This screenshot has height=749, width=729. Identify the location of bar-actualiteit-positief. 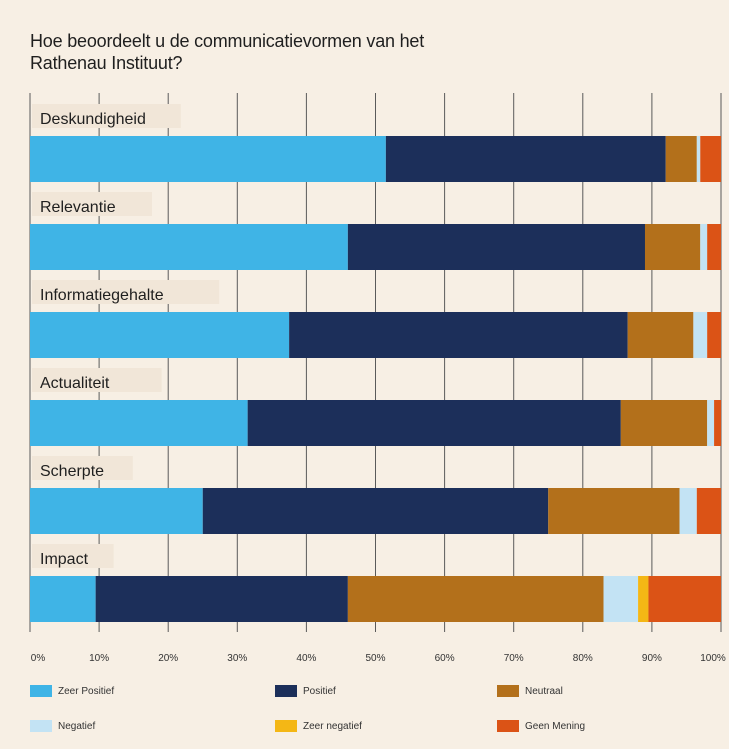
(434, 423).